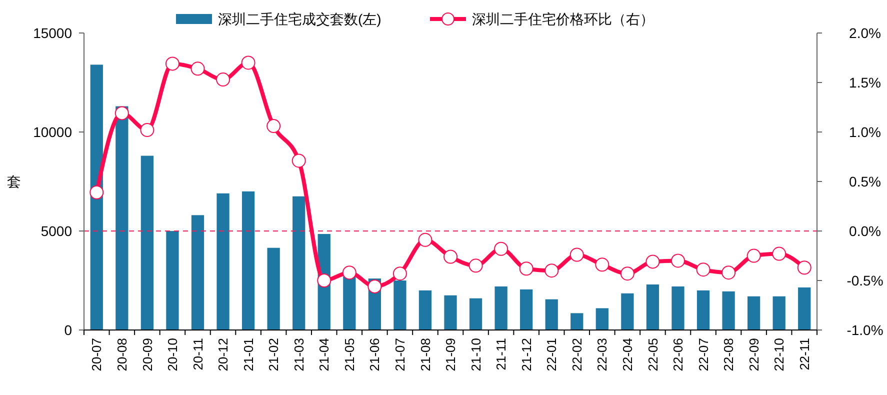 The width and height of the screenshot is (887, 395). What do you see at coordinates (652, 355) in the screenshot?
I see `x-tick-label: 22-05` at bounding box center [652, 355].